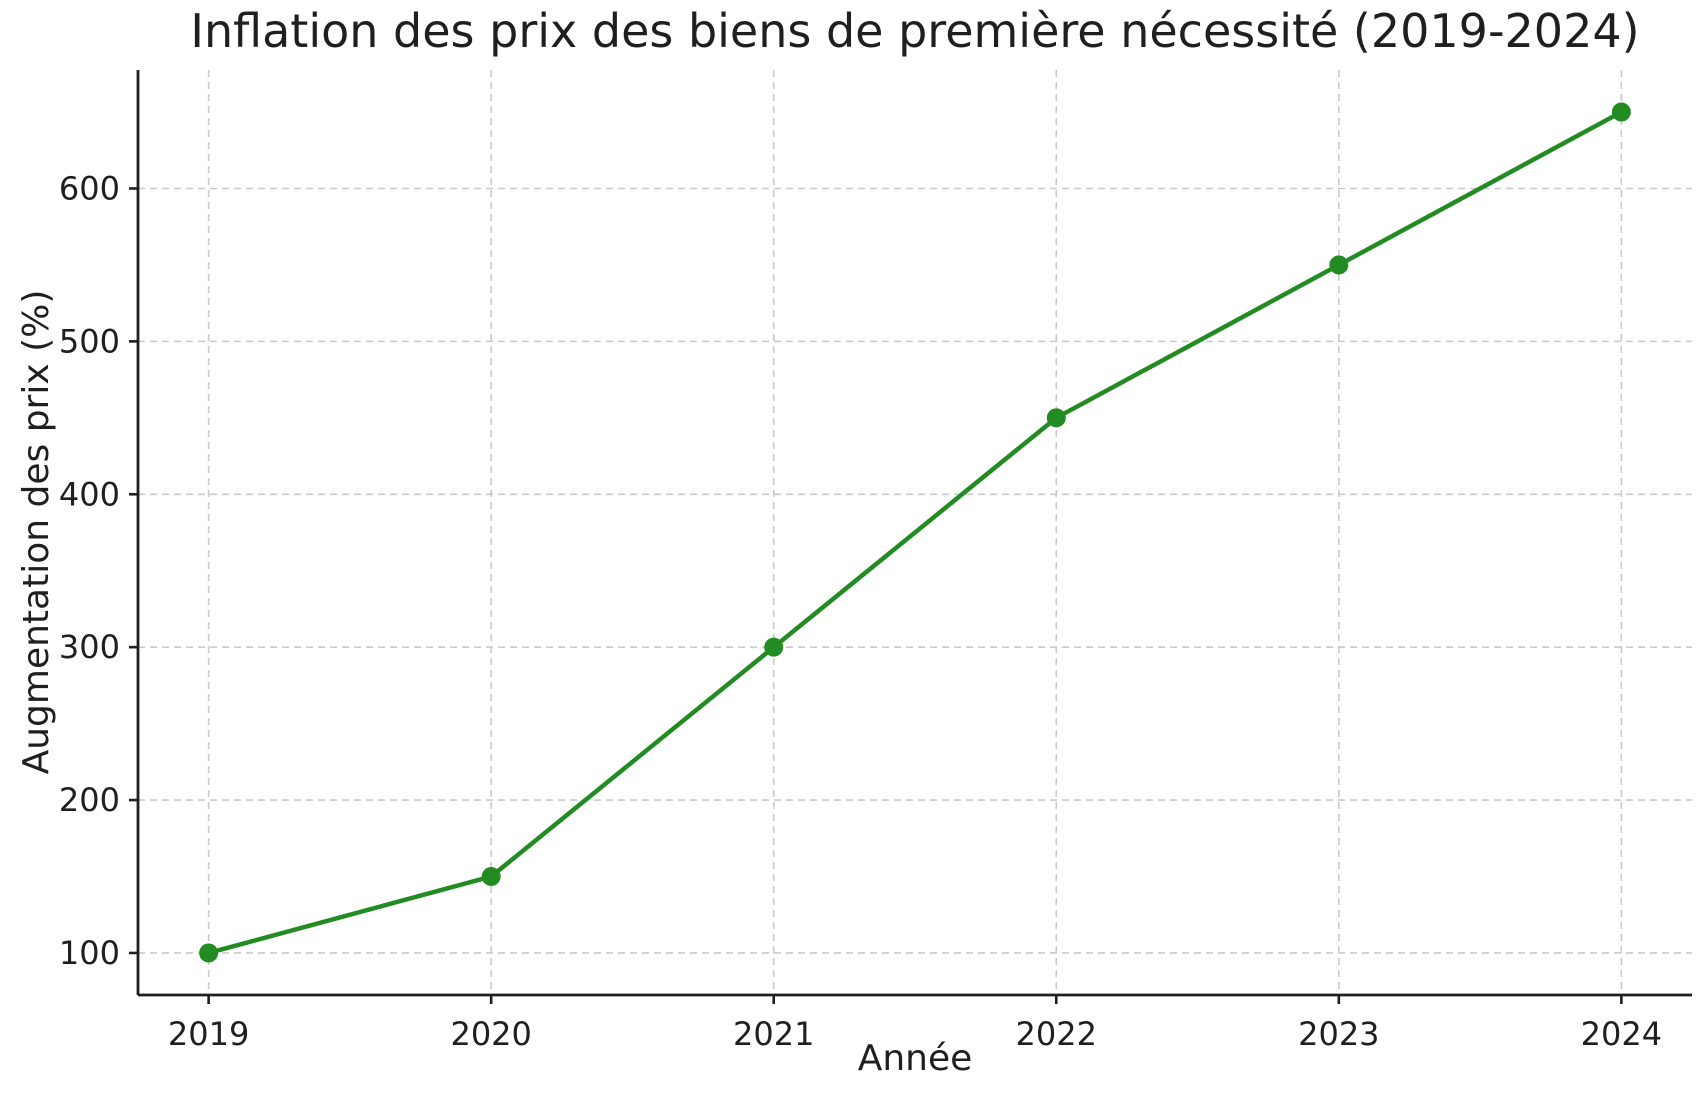 This screenshot has width=1707, height=1103. I want to click on x-tick-label-2023: 2023, so click(1338, 1034).